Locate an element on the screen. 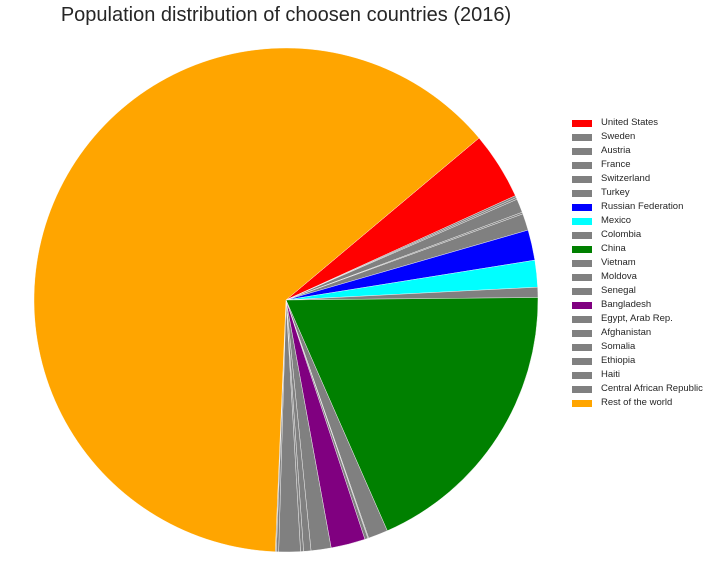 Image resolution: width=721 pixels, height=579 pixels. legend-label: Haiti is located at coordinates (611, 374).